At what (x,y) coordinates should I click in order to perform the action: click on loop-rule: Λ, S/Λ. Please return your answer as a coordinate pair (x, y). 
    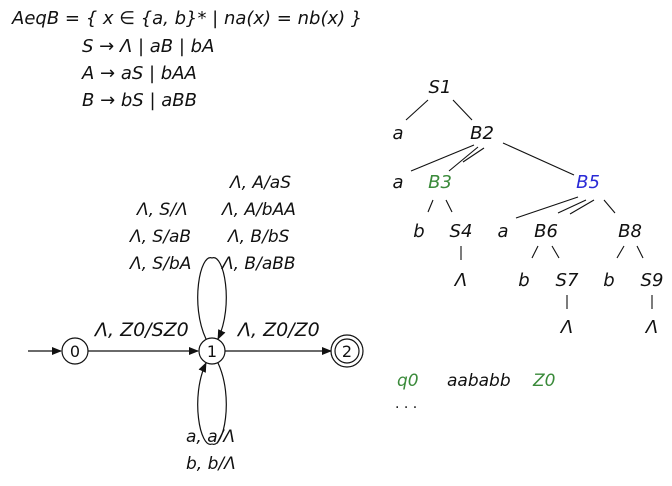
    Looking at the image, I should click on (161, 210).